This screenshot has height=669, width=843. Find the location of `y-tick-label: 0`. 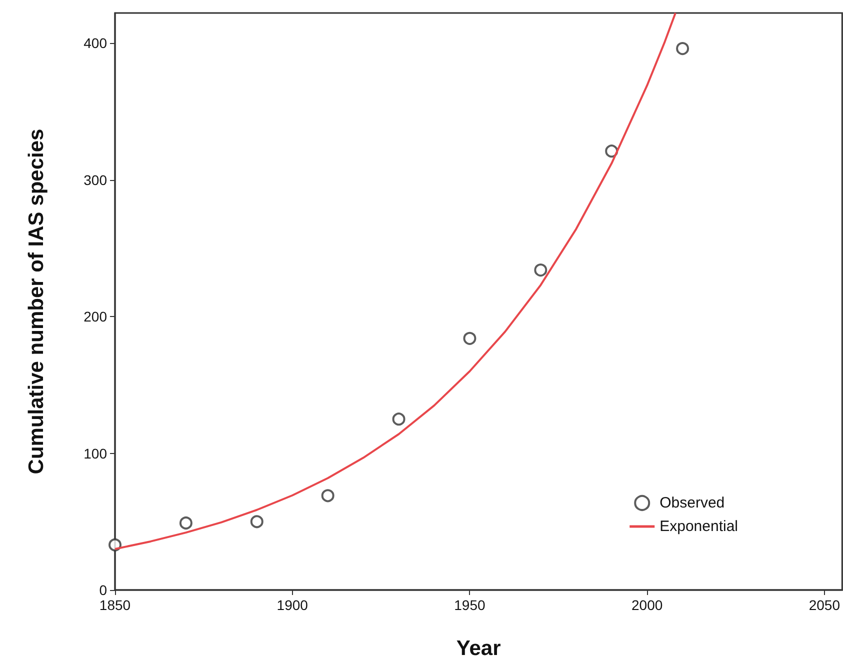

y-tick-label: 0 is located at coordinates (103, 590).